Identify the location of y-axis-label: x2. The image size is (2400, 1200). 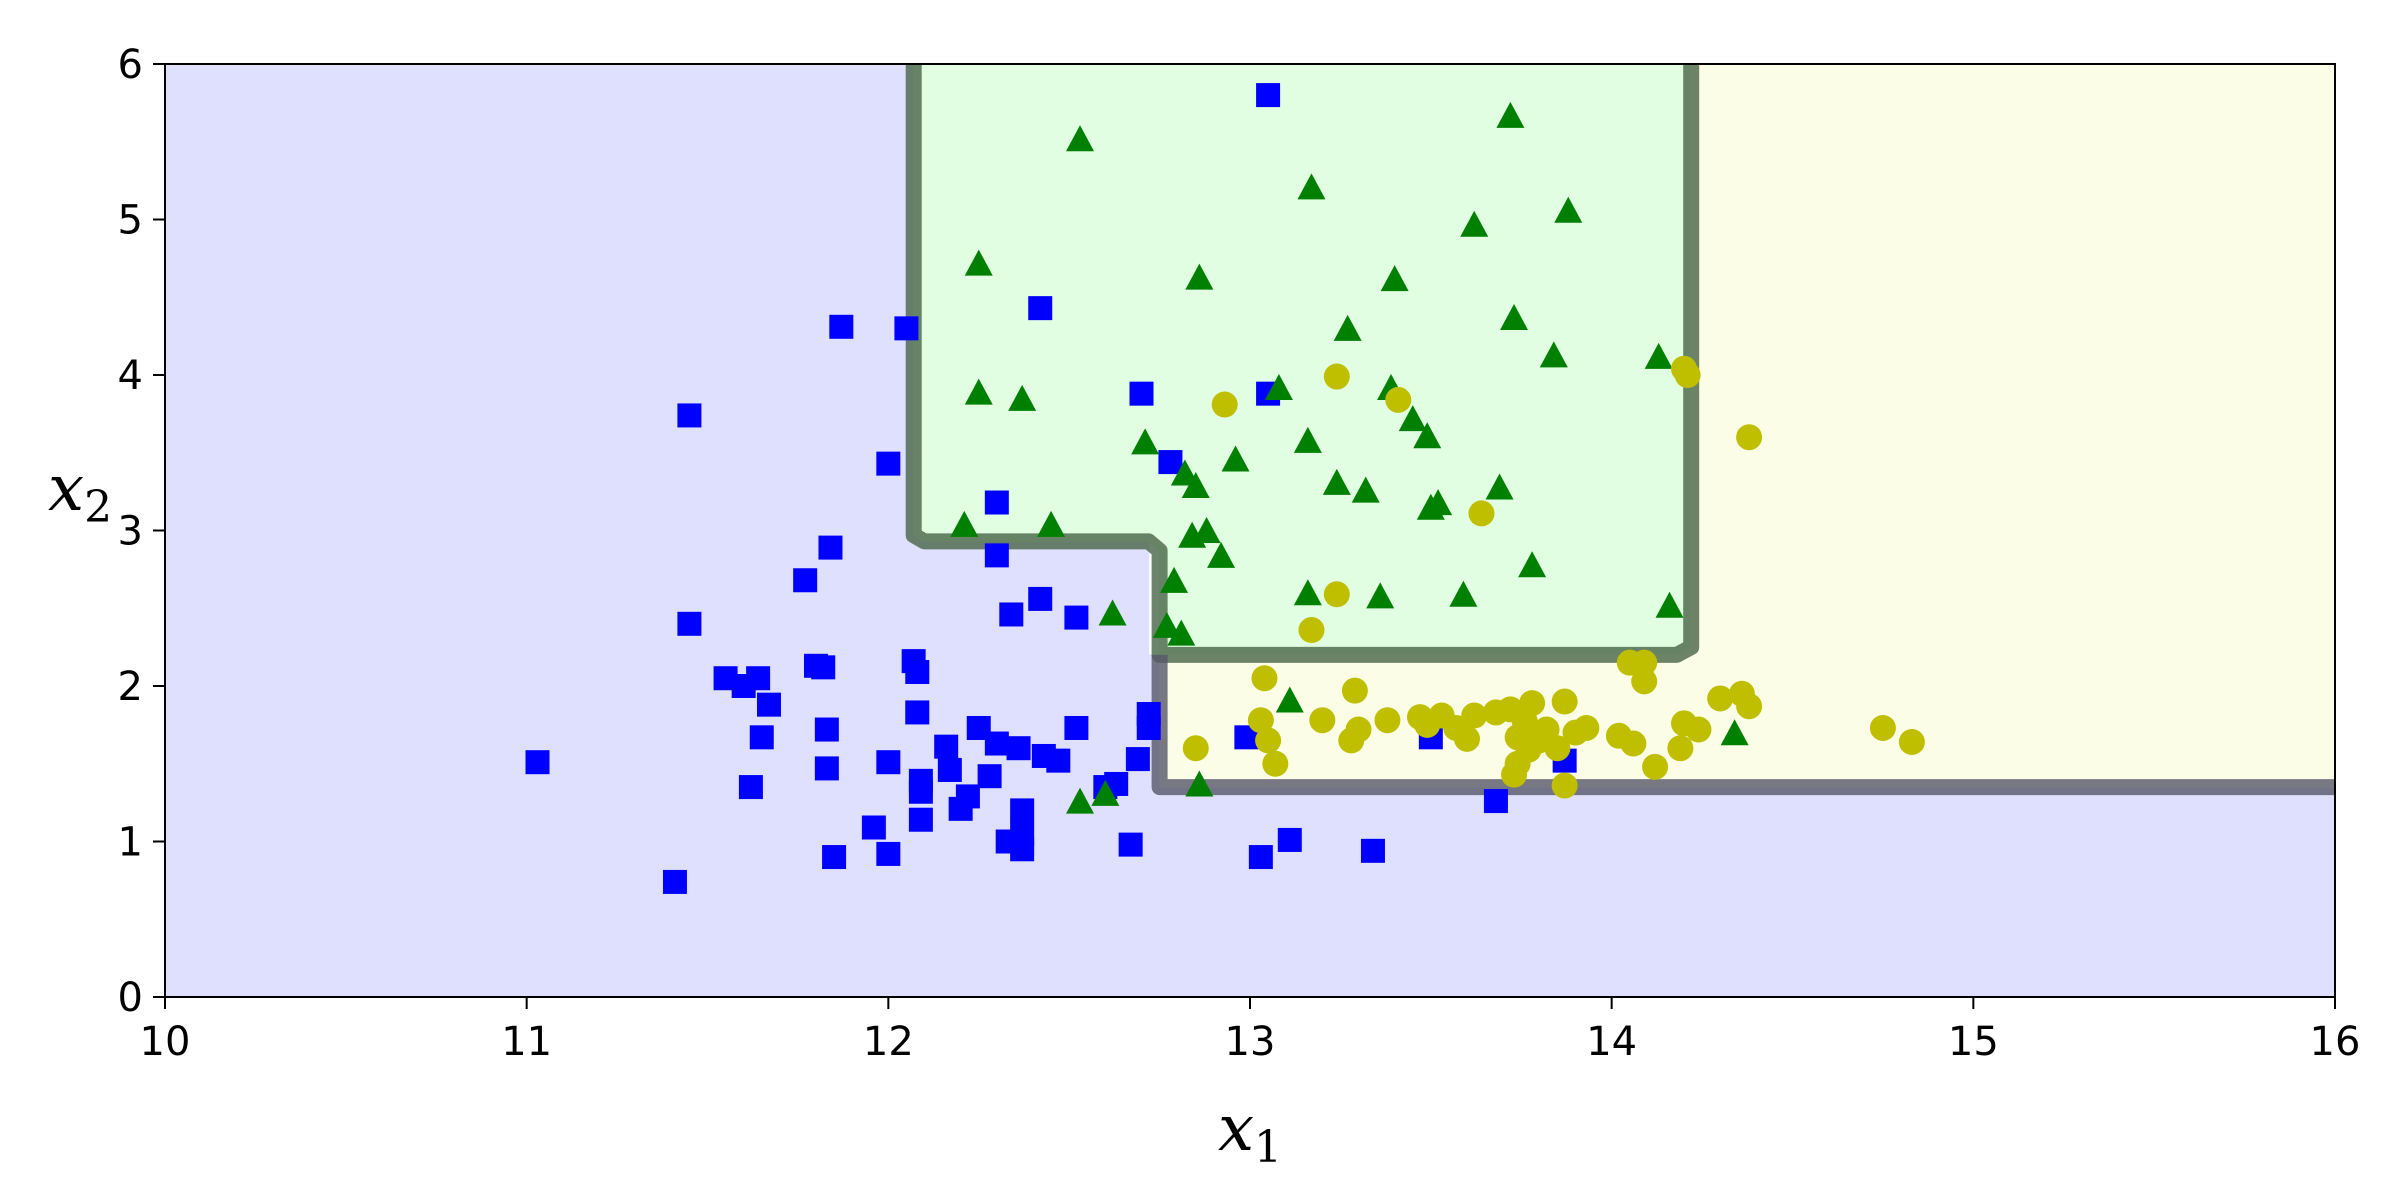
(80, 492).